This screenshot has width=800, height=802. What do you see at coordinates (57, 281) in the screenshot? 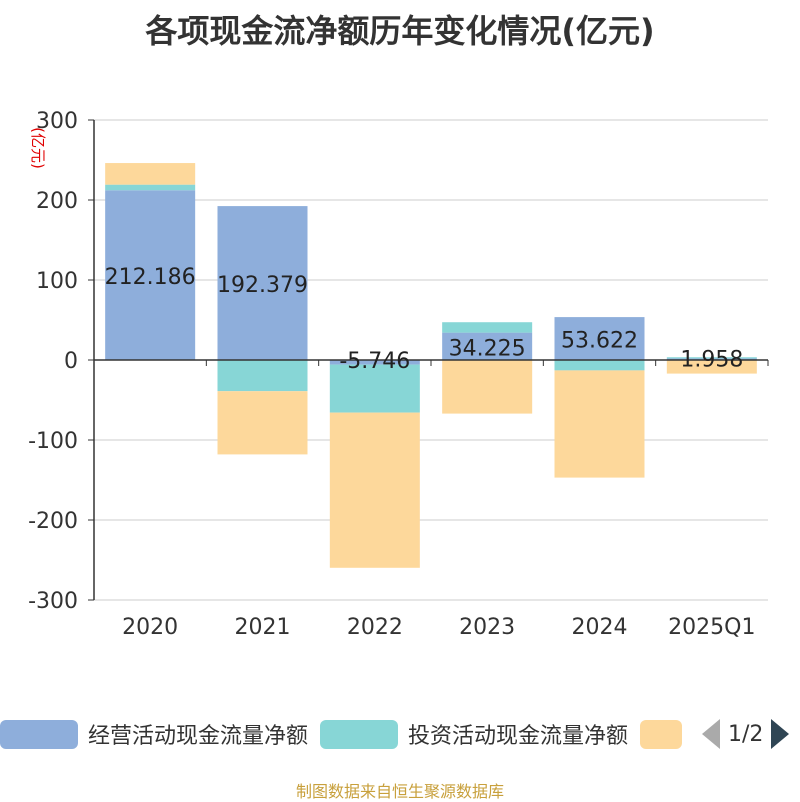
I see `y-tick-label: 100` at bounding box center [57, 281].